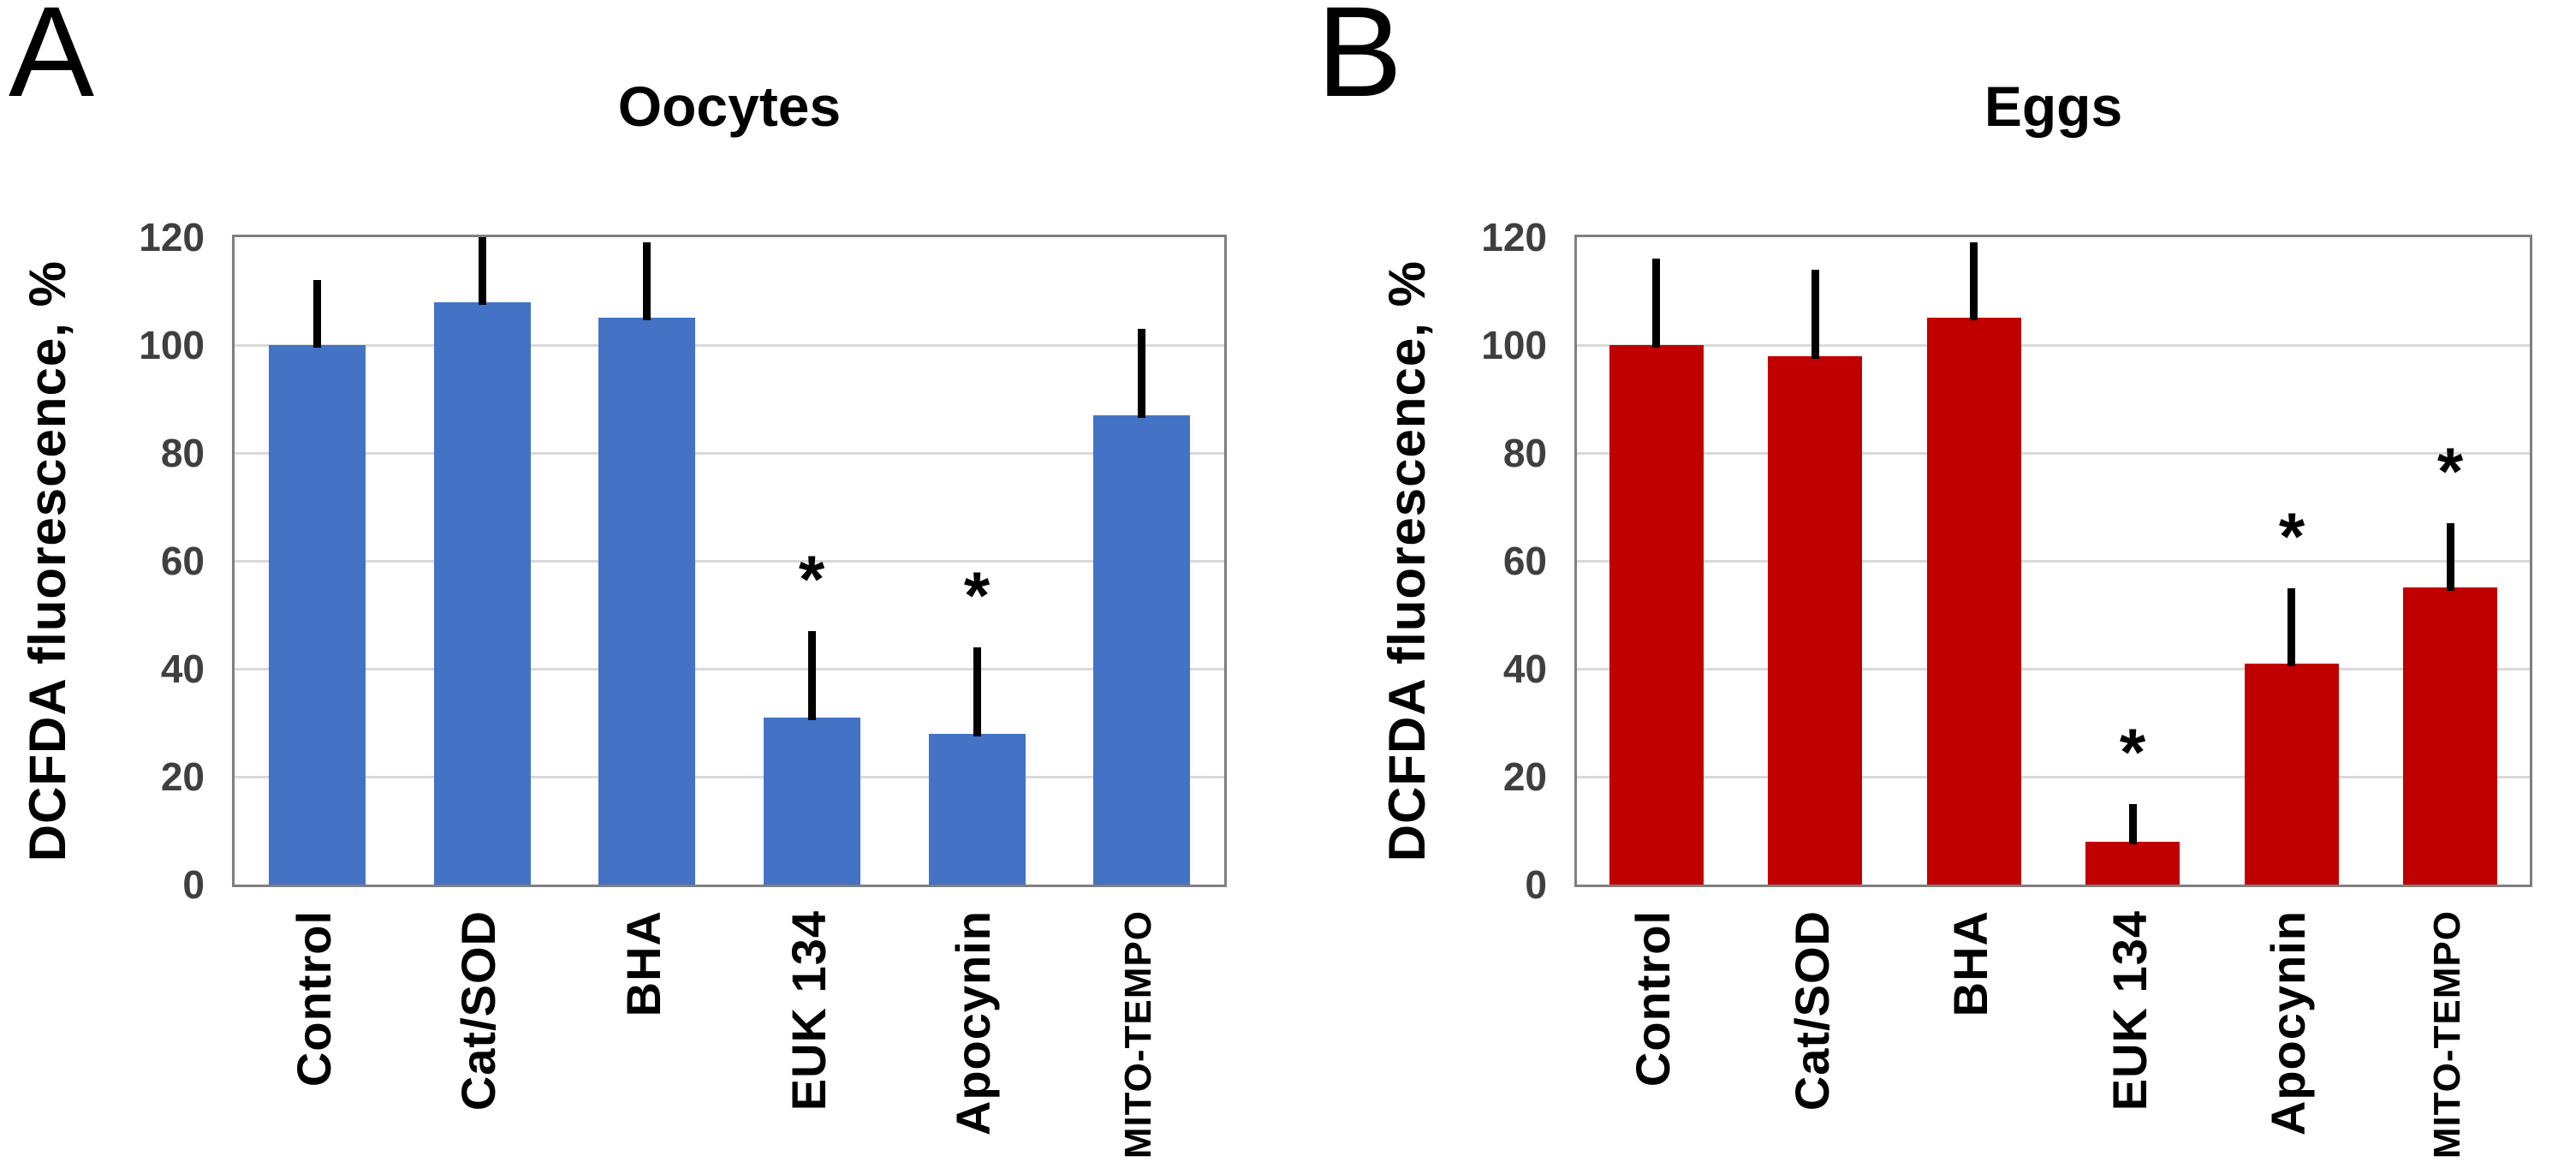 This screenshot has height=1168, width=2576. I want to click on panel-b-letter: B, so click(1360, 61).